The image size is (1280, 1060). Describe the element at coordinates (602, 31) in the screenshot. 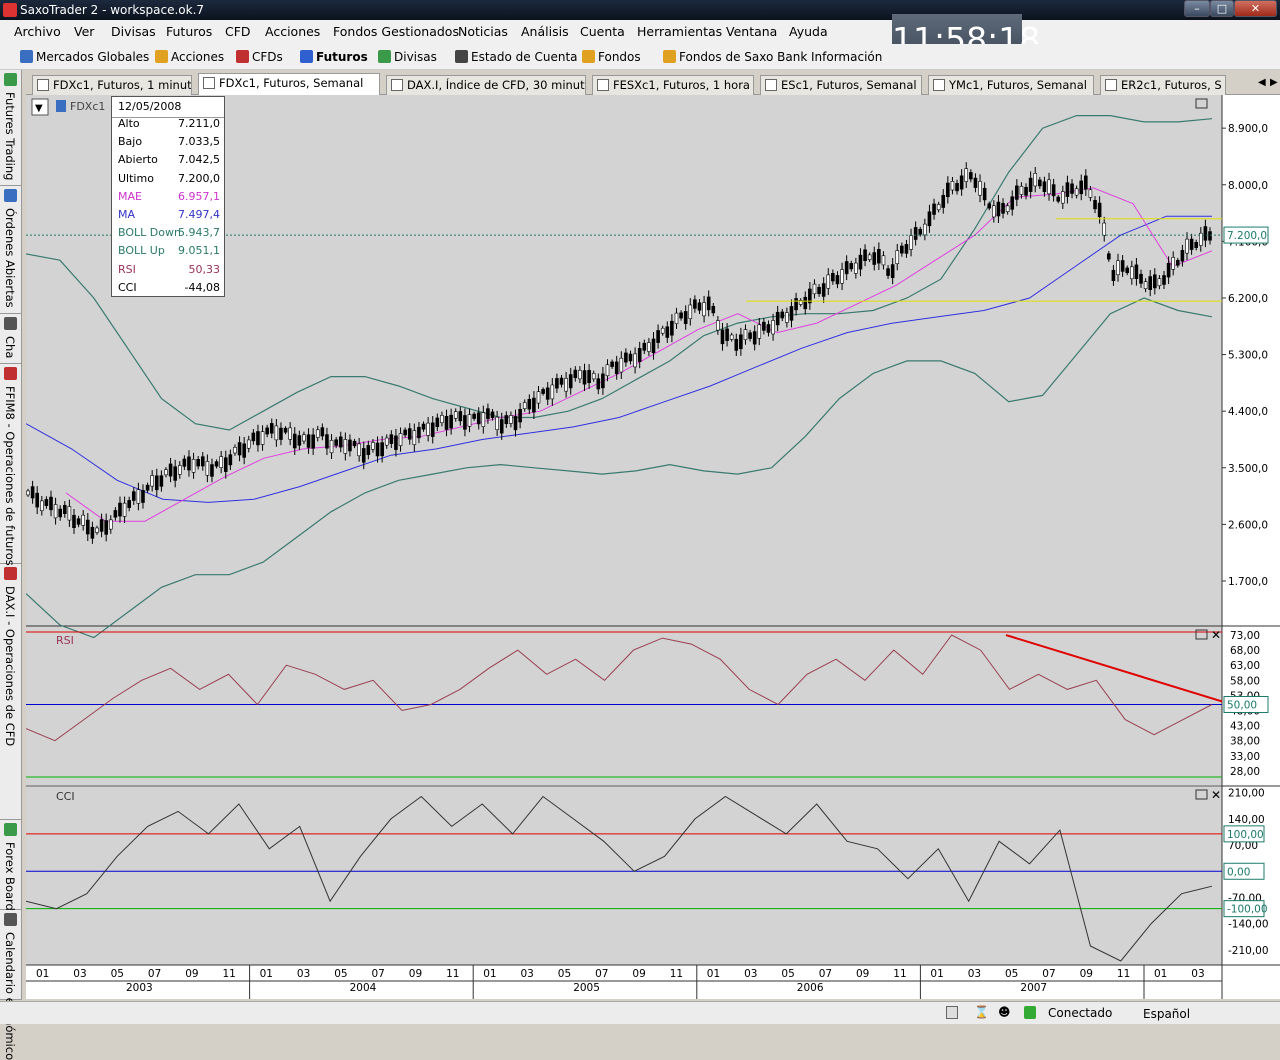

I see `menu-cuenta: Cuenta` at that location.